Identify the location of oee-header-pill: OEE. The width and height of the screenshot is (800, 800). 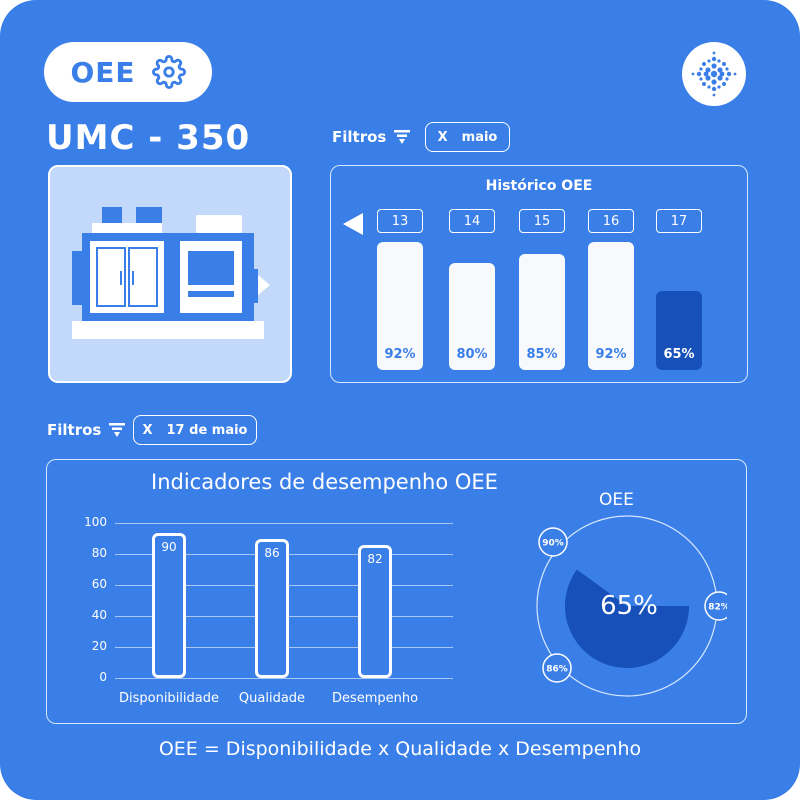
(128, 72).